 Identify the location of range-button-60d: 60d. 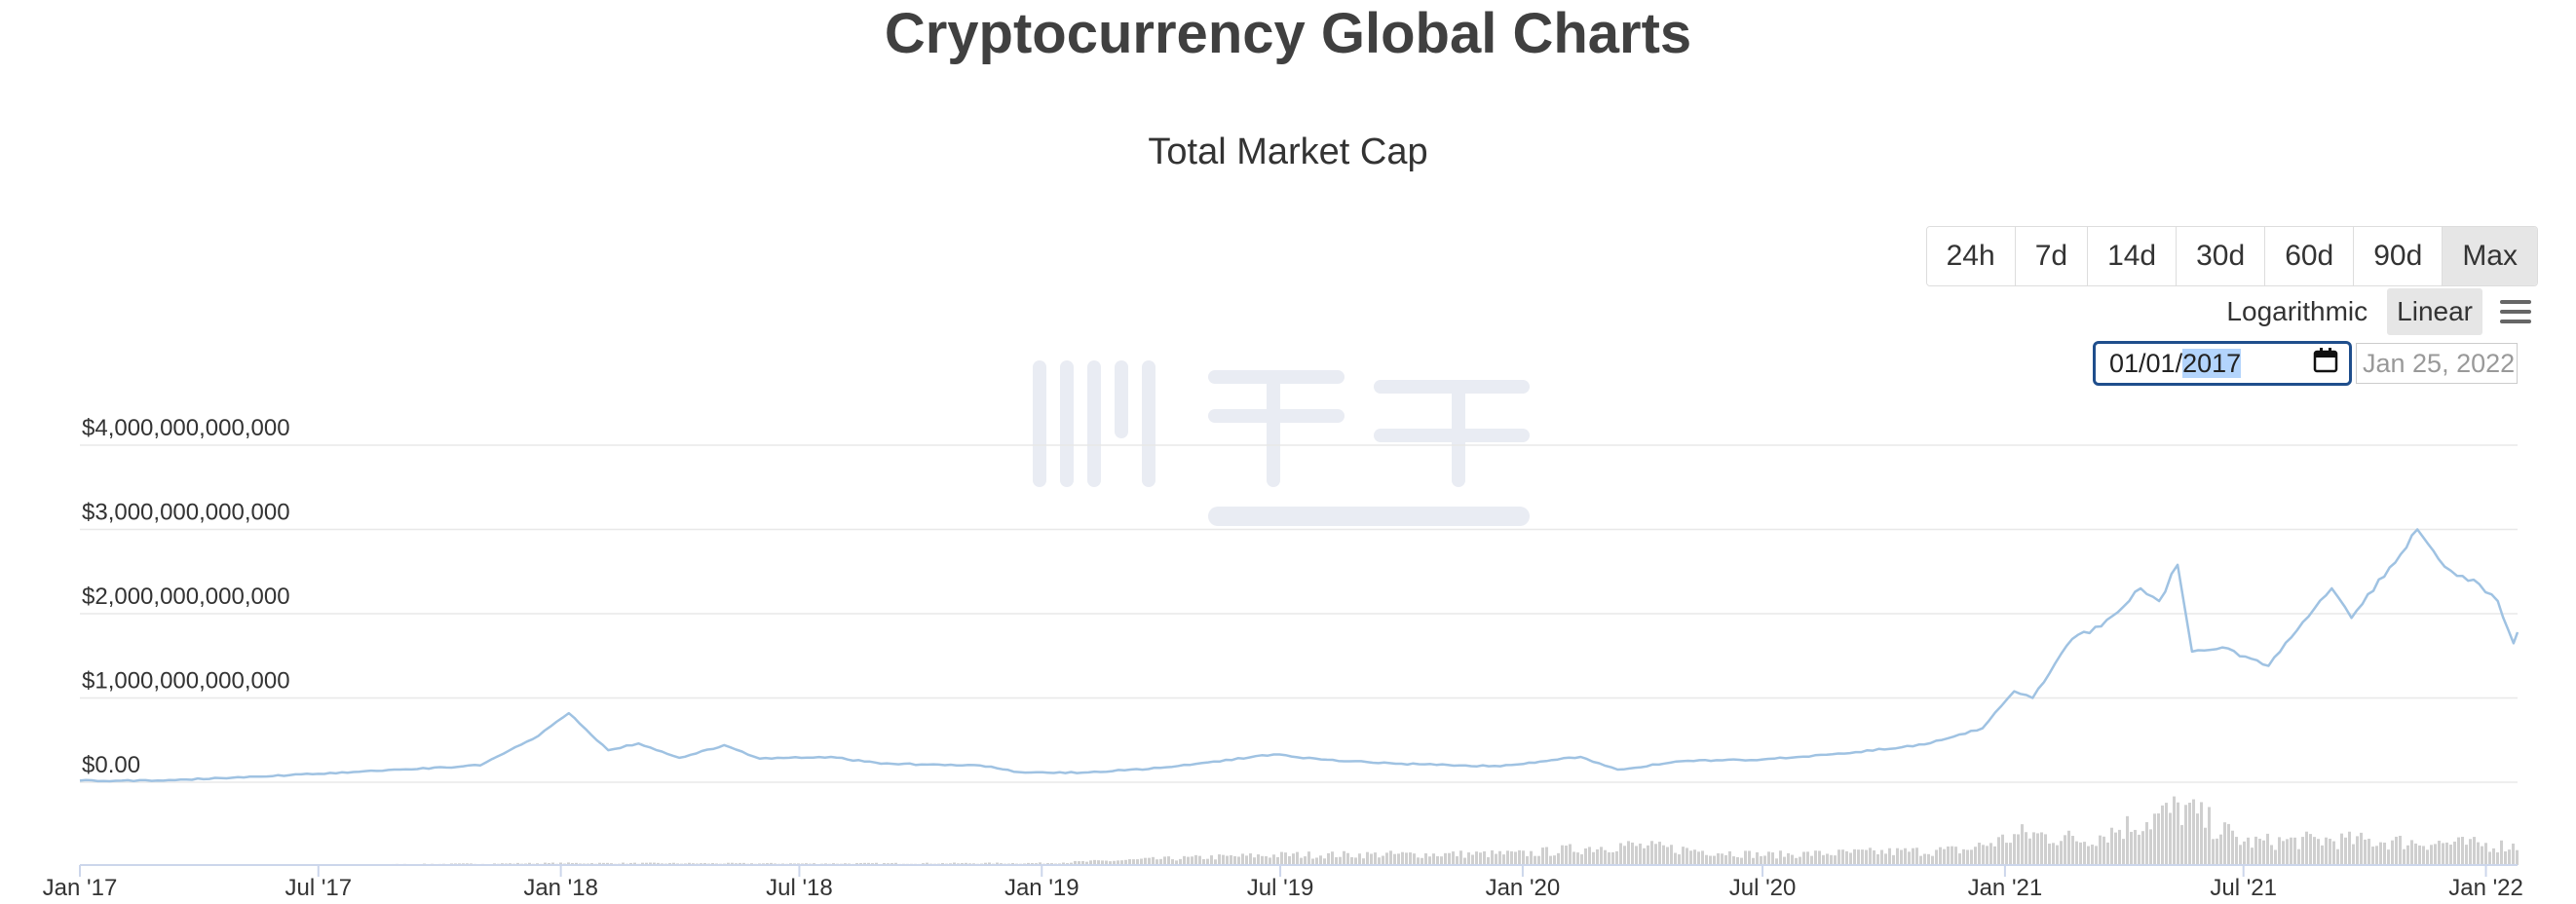
(2309, 256).